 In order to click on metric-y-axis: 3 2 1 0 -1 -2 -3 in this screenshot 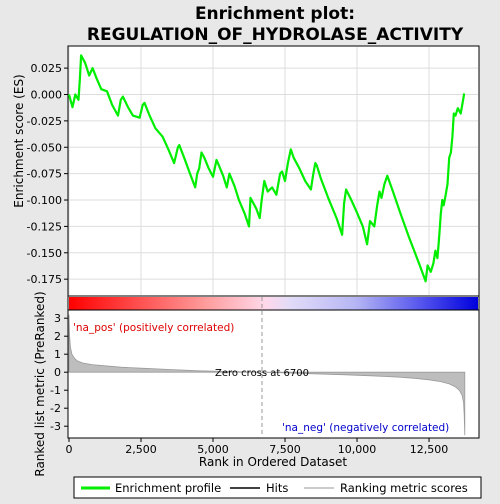, I will do `click(59, 372)`.